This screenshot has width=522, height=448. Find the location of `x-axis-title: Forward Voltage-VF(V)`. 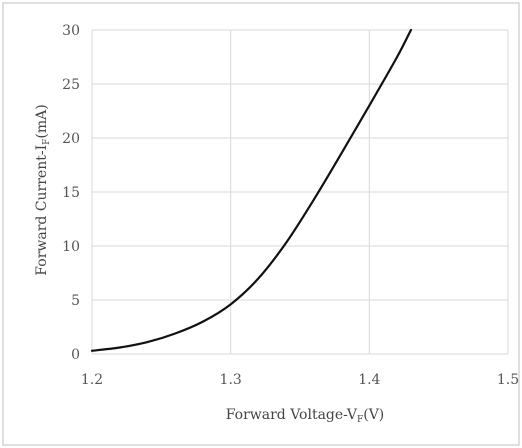

x-axis-title: Forward Voltage-VF(V) is located at coordinates (305, 416).